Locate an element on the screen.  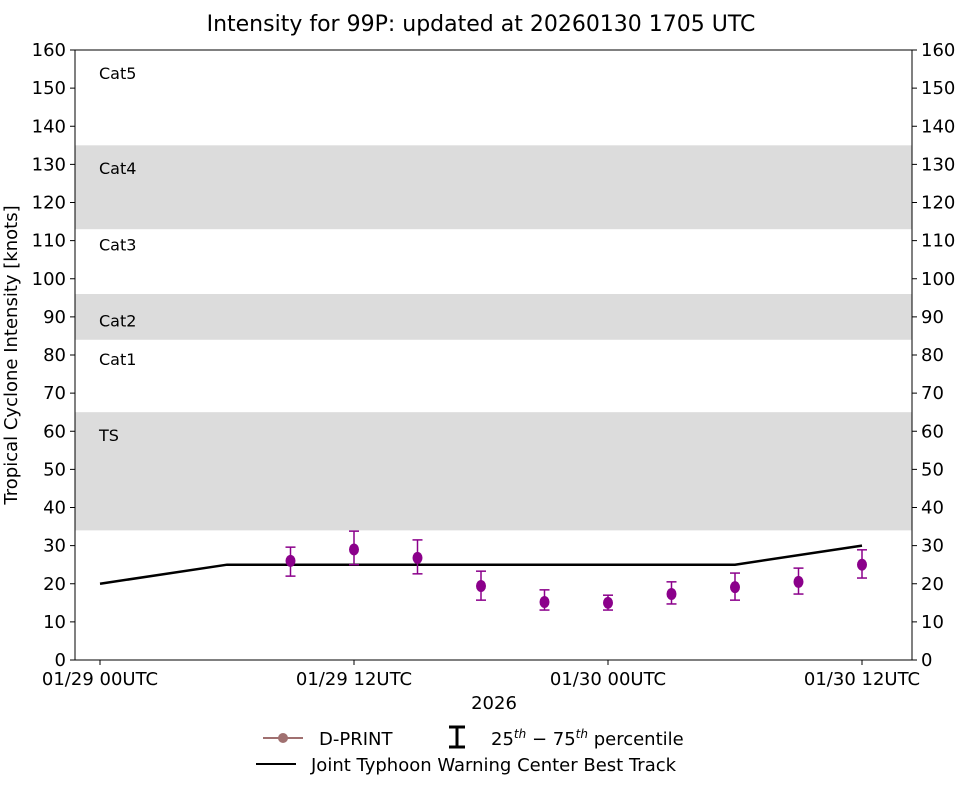
y-tick-label-left: 30 is located at coordinates (54, 546).